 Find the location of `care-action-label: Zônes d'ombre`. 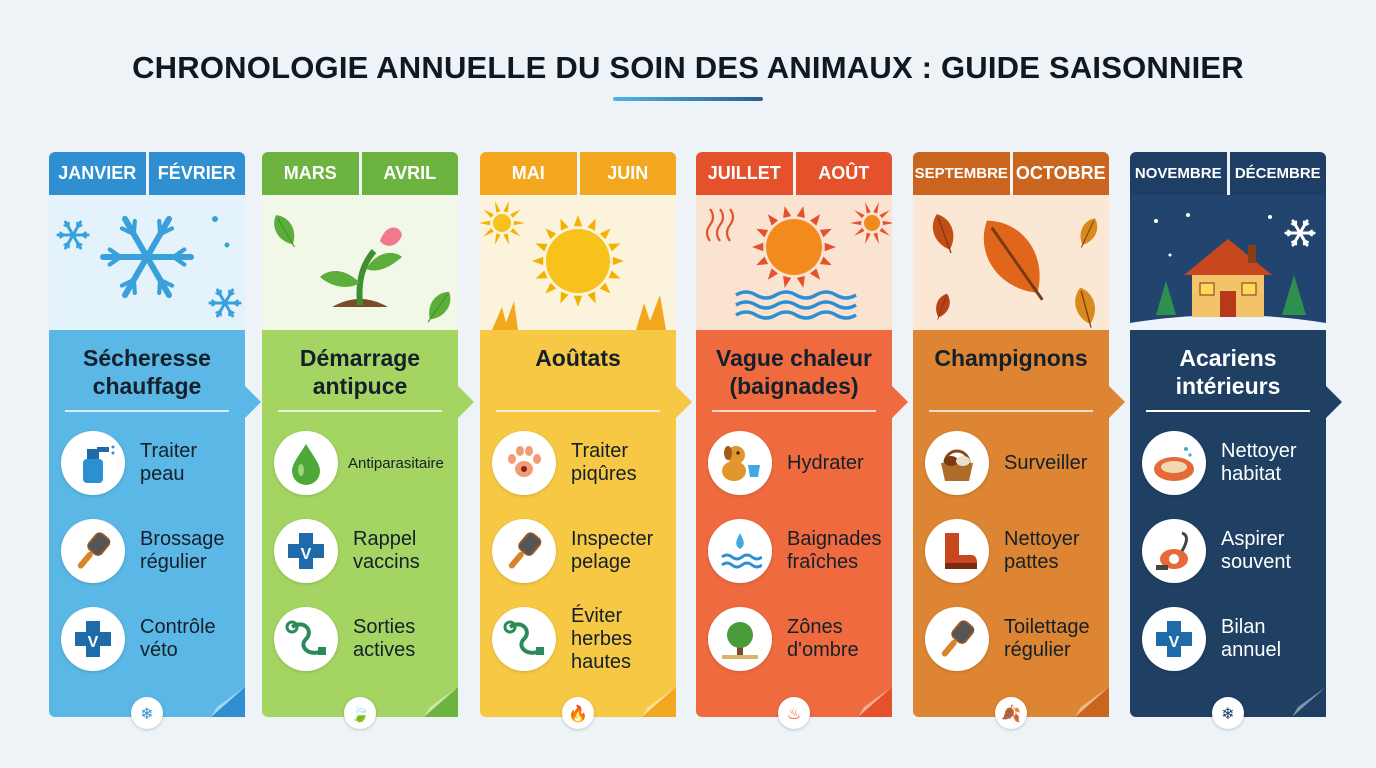

care-action-label: Zônes d'ombre is located at coordinates (823, 639).